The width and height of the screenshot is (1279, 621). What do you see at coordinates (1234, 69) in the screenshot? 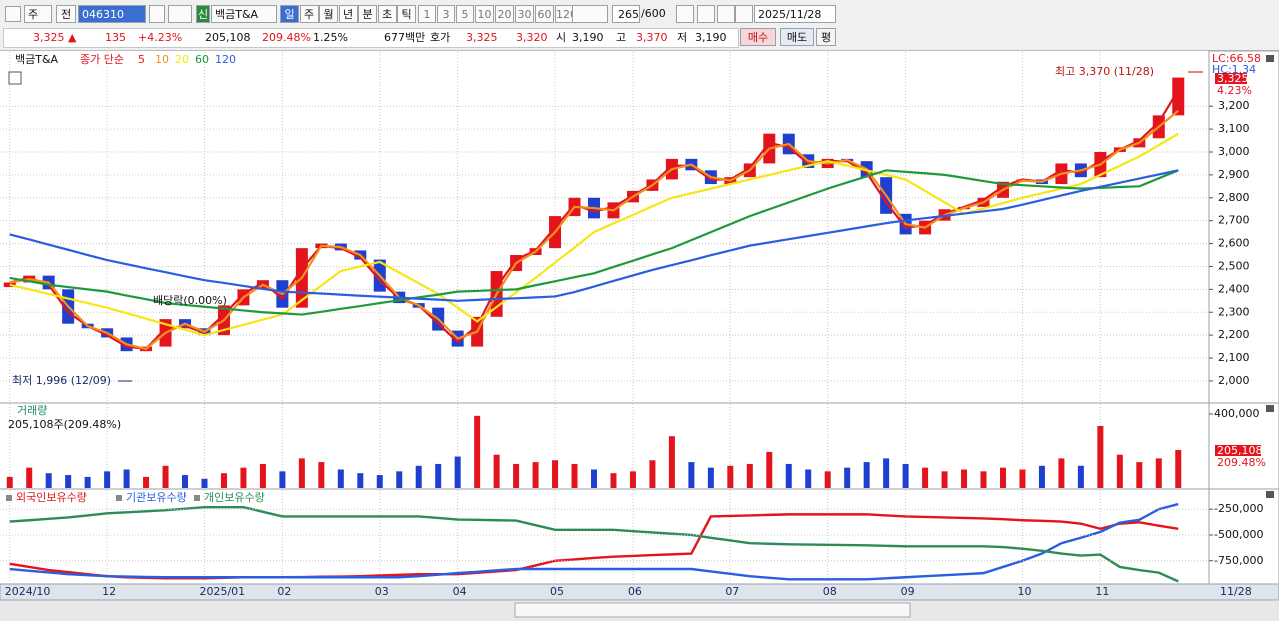
I see `side-label: HC:1.34` at bounding box center [1234, 69].